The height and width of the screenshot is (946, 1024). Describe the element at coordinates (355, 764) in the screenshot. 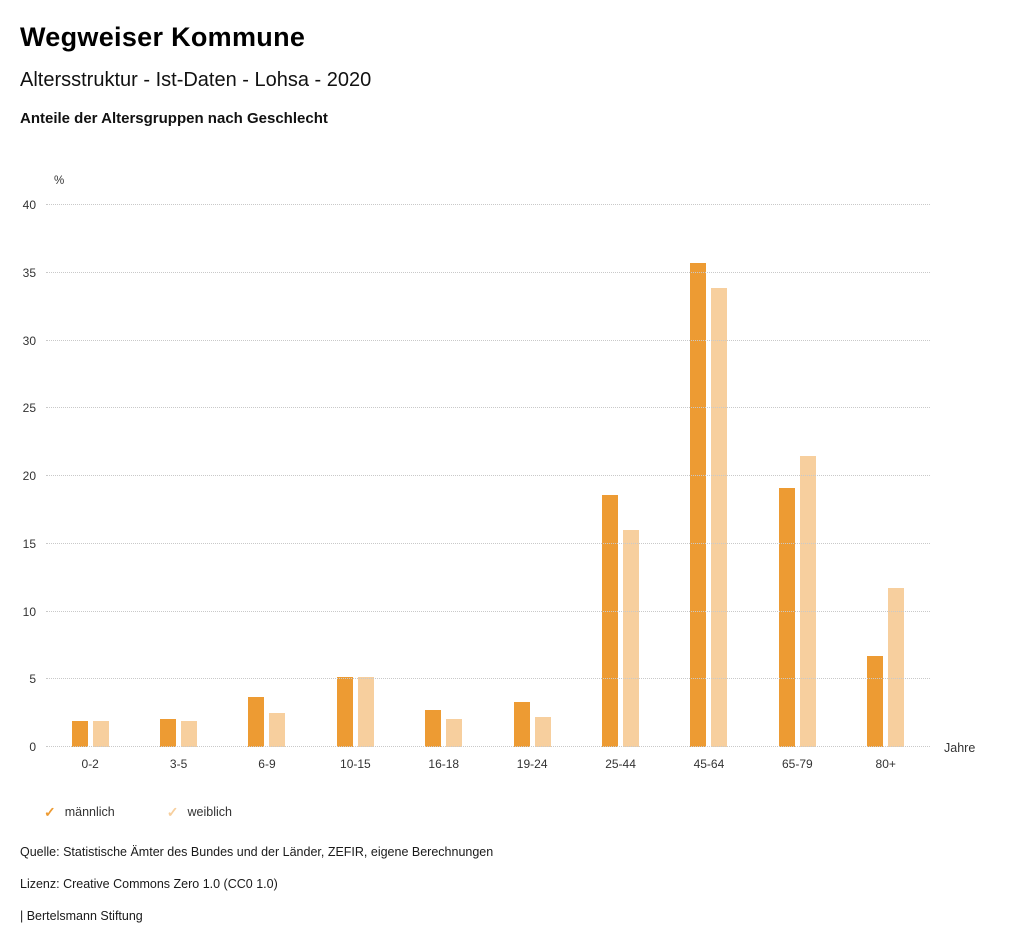

I see `x-tick-label-10-15: 10-15` at that location.